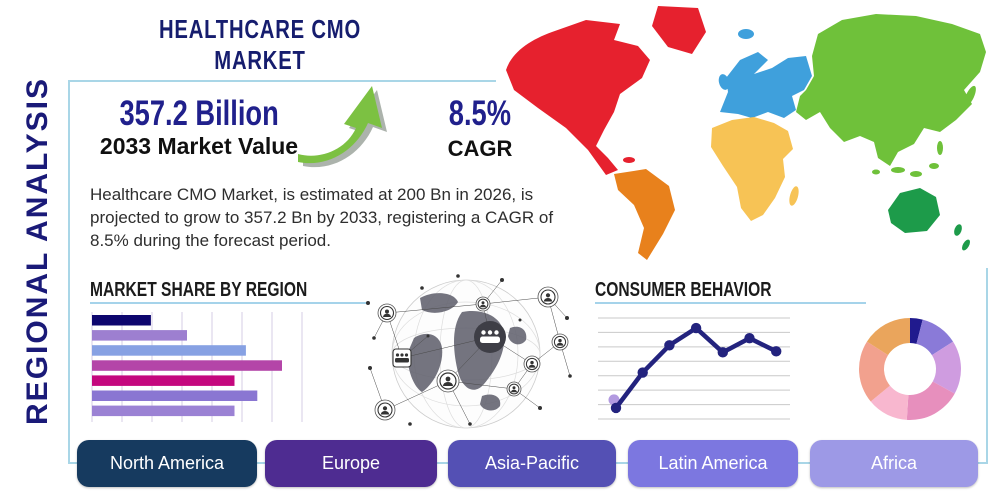 This screenshot has width=1000, height=500. What do you see at coordinates (345, 124) in the screenshot?
I see `growth-arrow-icon` at bounding box center [345, 124].